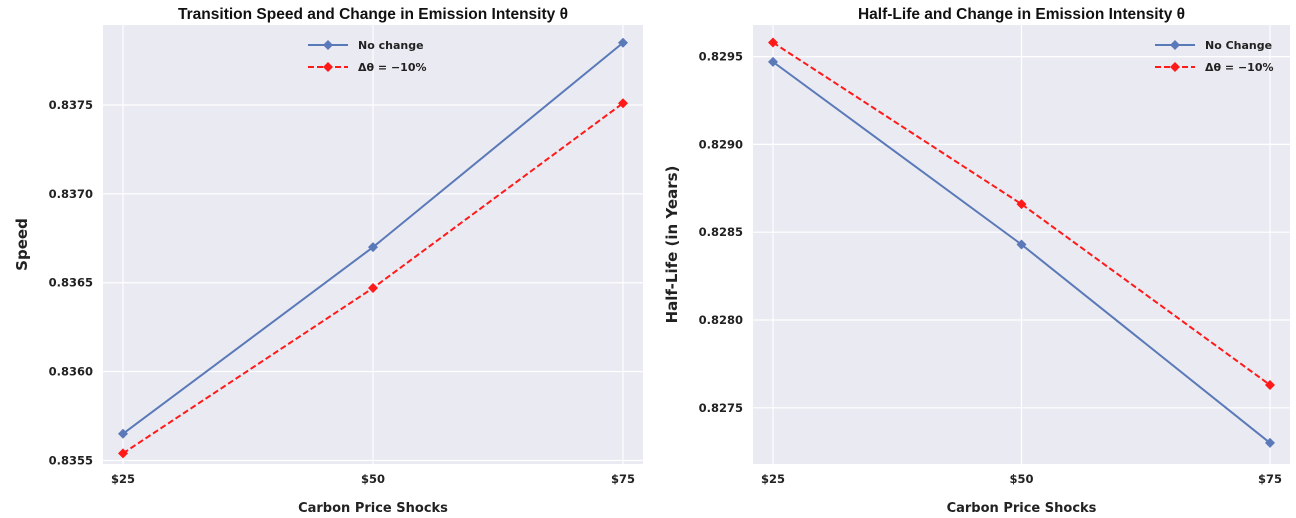 The height and width of the screenshot is (518, 1296). Describe the element at coordinates (22, 244) in the screenshot. I see `y-axis-label: Speed` at that location.